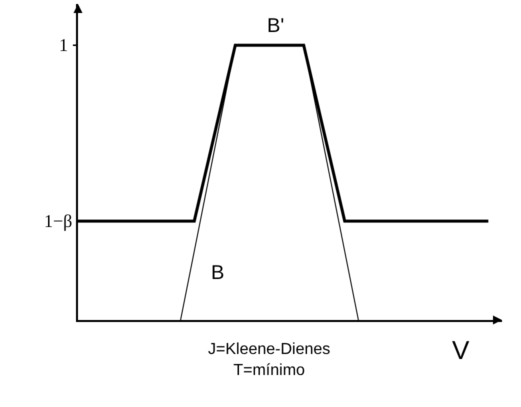 This screenshot has width=521, height=407. What do you see at coordinates (58, 221) in the screenshot?
I see `text: 1−β` at bounding box center [58, 221].